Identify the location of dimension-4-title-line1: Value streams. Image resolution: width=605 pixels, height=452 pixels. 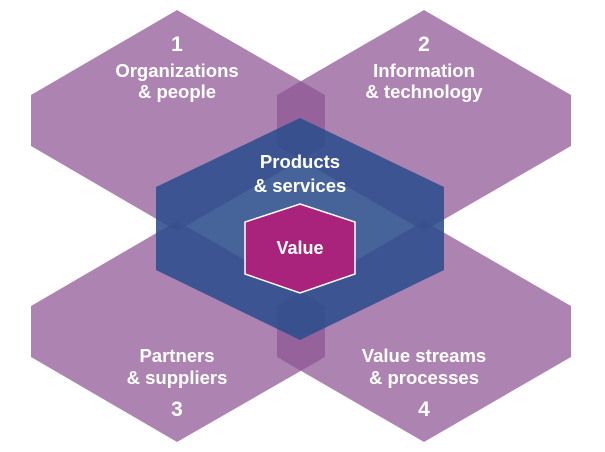
(424, 355).